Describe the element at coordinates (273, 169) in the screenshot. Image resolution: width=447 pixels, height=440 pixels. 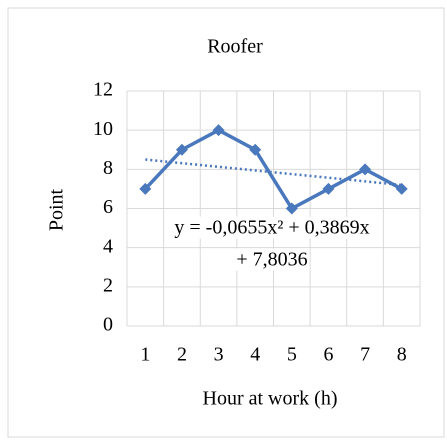
I see `data-line` at that location.